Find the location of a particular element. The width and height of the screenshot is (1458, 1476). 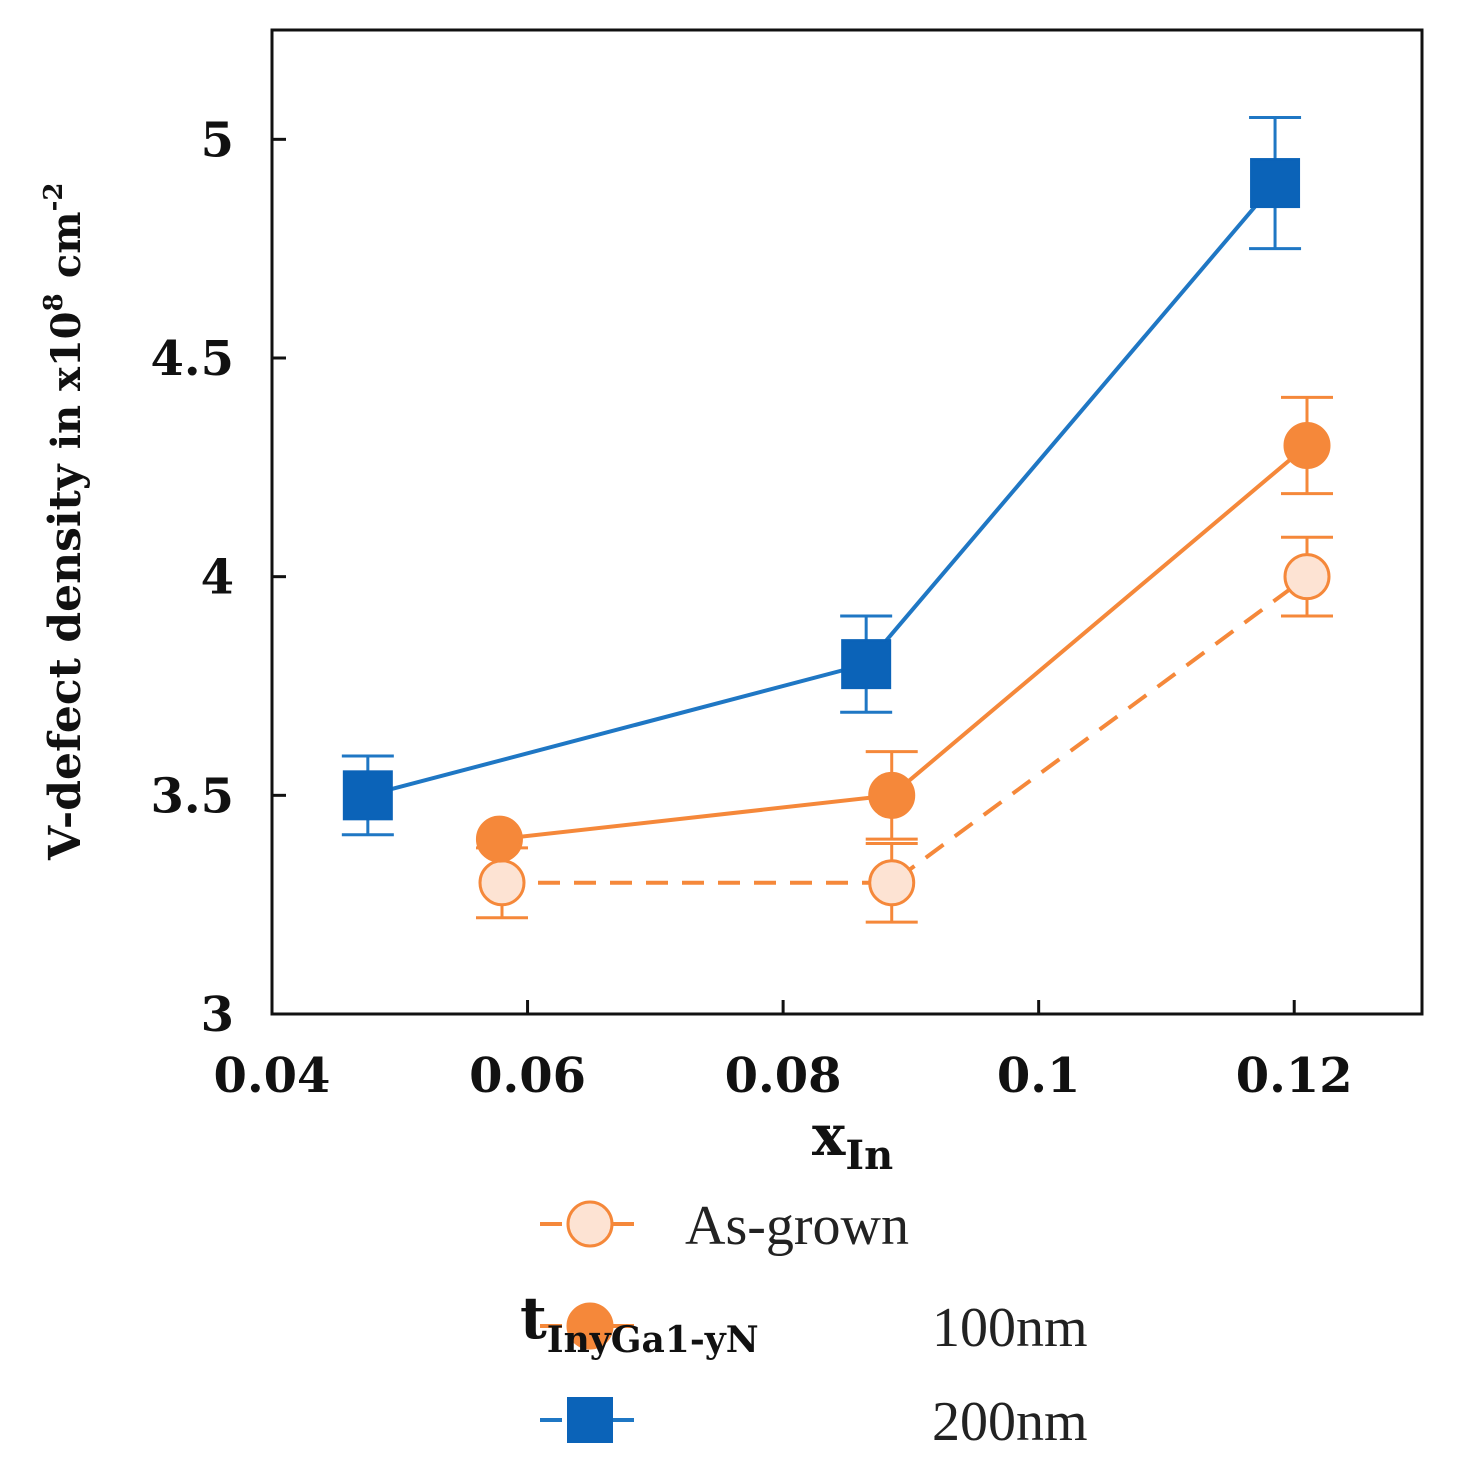

x-axis-title-main: x is located at coordinates (829, 1136).